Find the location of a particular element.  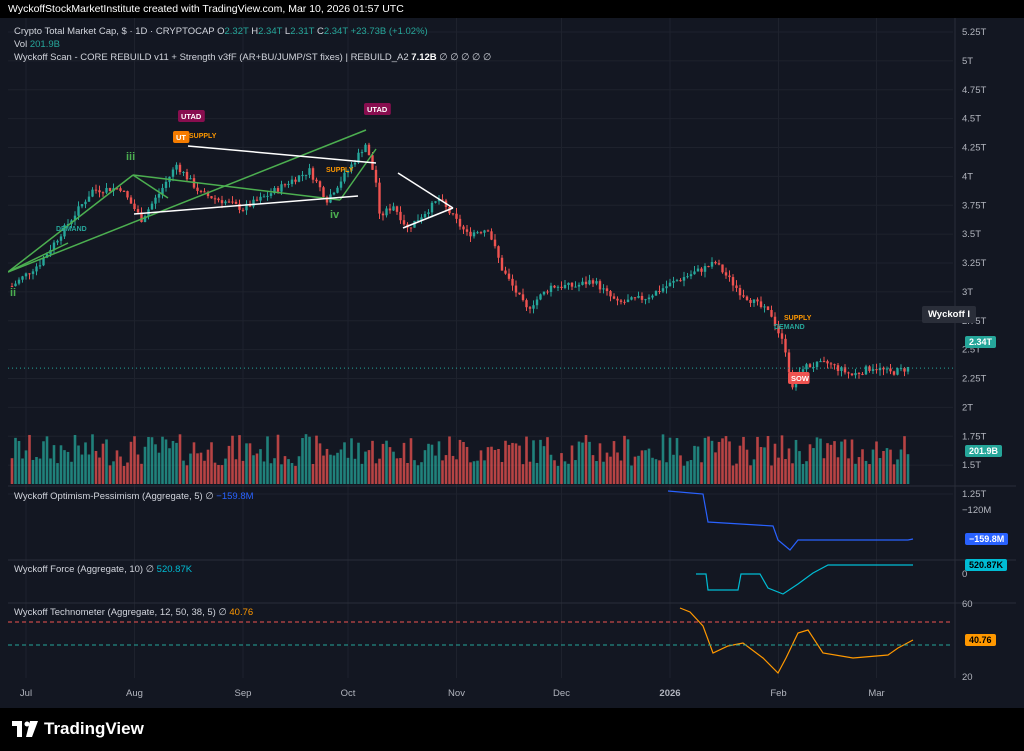

close-value: 2.34T is located at coordinates (335, 31).